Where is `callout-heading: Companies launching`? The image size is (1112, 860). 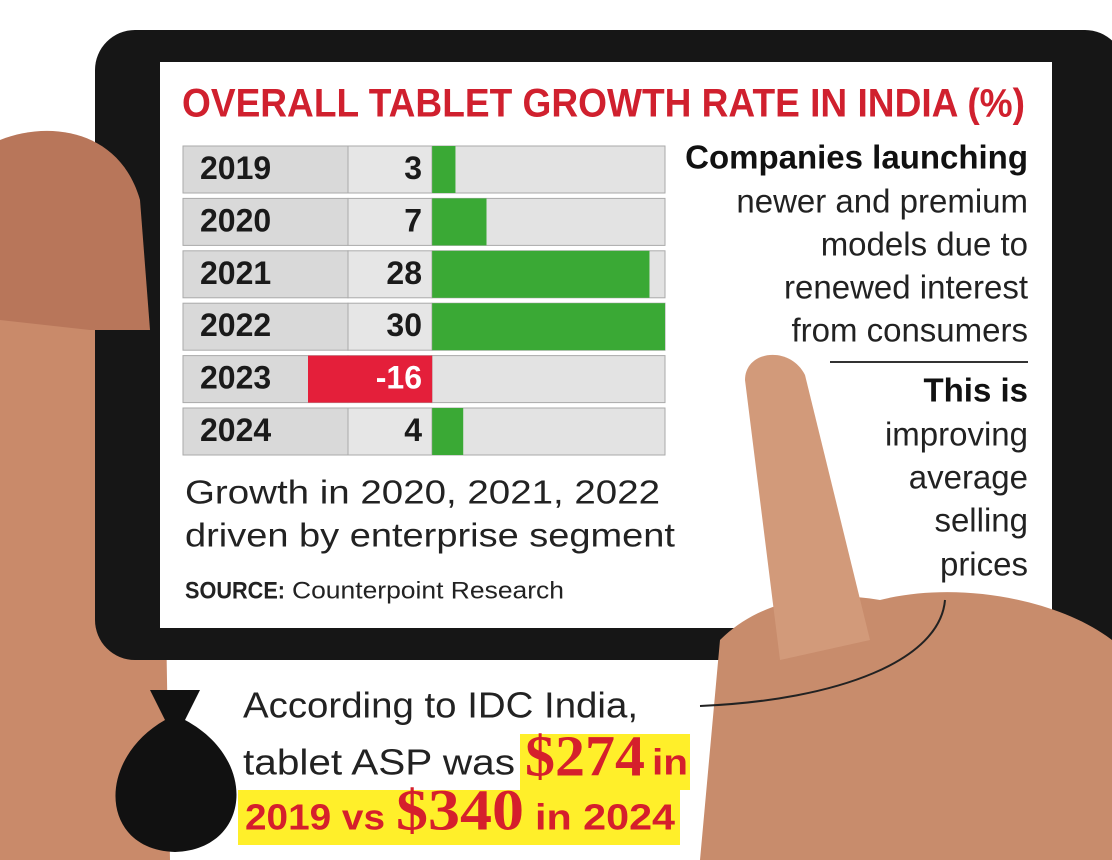 callout-heading: Companies launching is located at coordinates (856, 157).